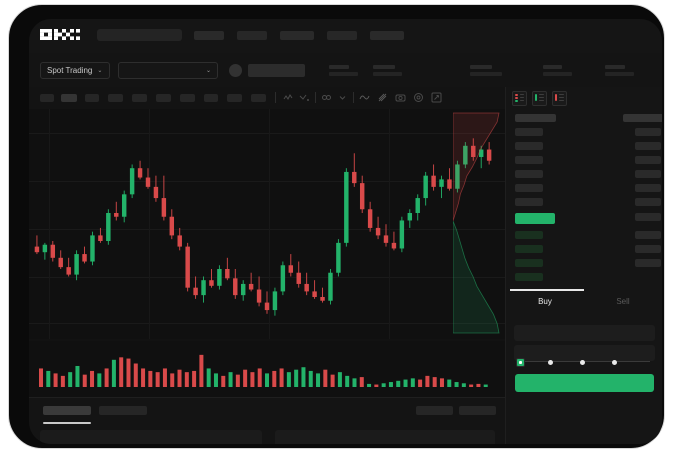 This screenshot has width=673, height=453. I want to click on price-field, so click(584, 353).